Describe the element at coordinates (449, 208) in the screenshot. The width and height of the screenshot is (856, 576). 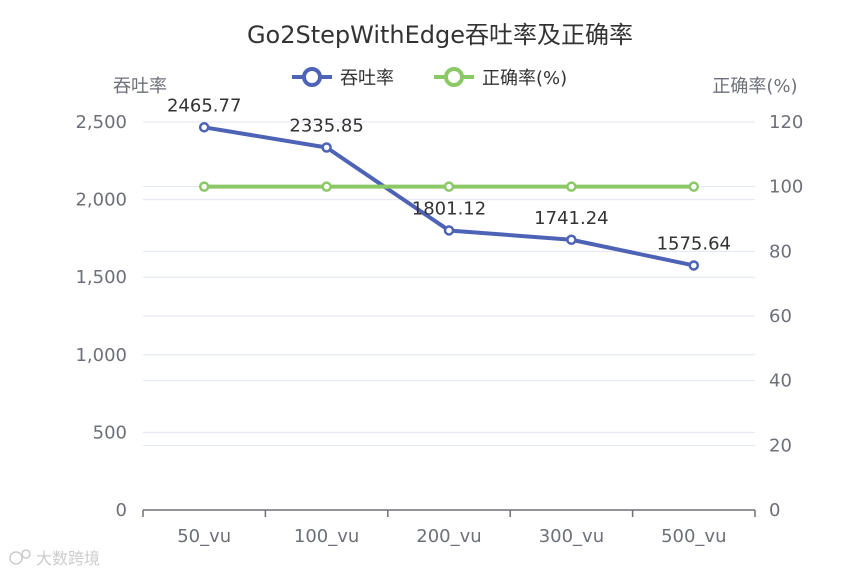
I see `data-label: 1801.12` at that location.